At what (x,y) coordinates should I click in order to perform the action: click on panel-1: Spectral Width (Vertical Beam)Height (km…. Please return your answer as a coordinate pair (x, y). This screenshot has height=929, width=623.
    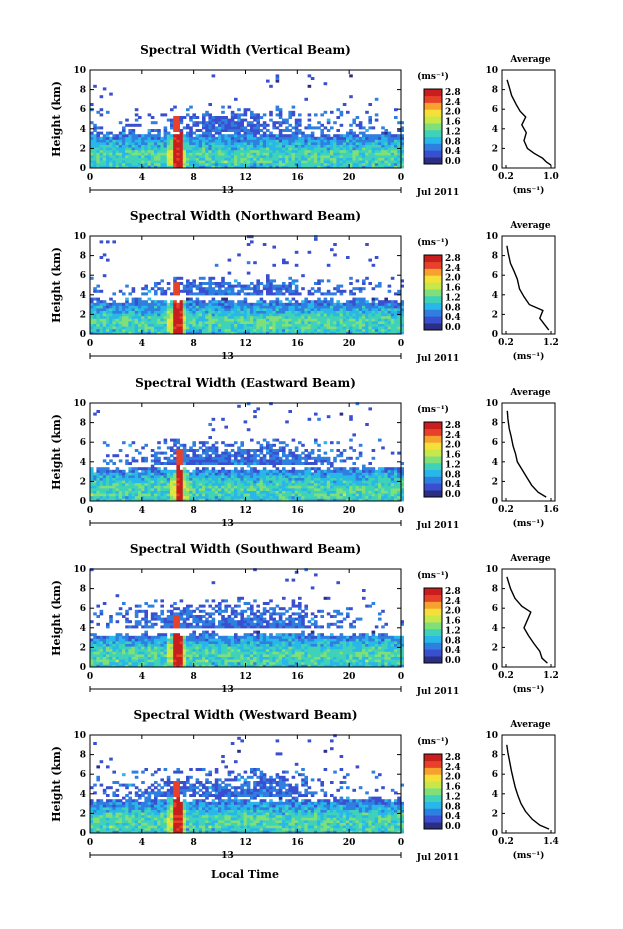
    Looking at the image, I should click on (304, 120).